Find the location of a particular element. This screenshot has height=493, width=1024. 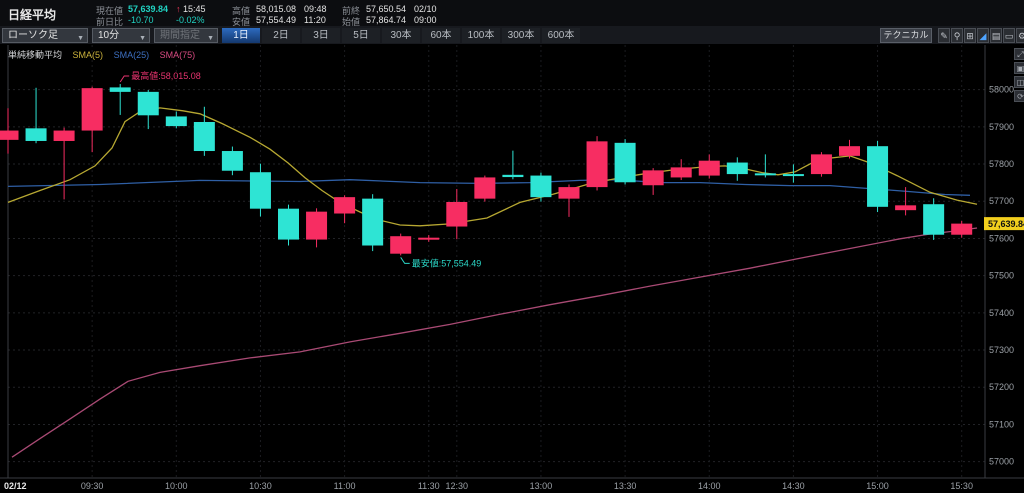

grid-icon: ⊞ is located at coordinates (970, 35).